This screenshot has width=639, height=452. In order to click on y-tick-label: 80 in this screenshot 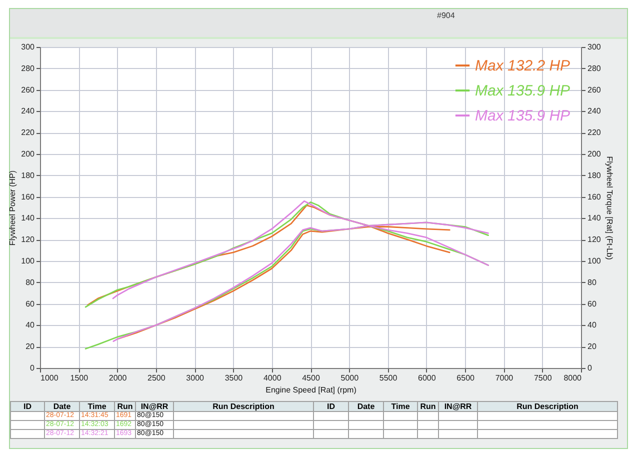, I will do `click(31, 282)`.